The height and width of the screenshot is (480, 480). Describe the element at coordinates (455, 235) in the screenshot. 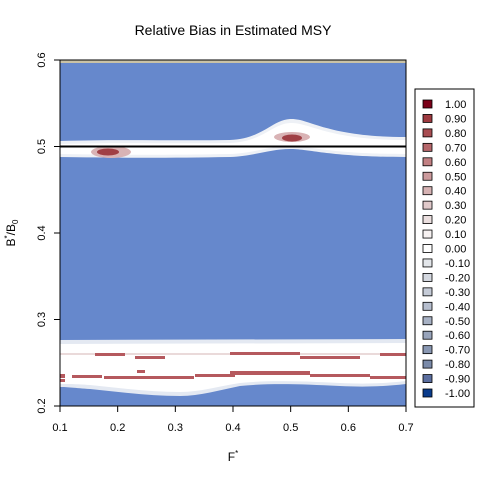

I see `legend-label: 0.10` at that location.